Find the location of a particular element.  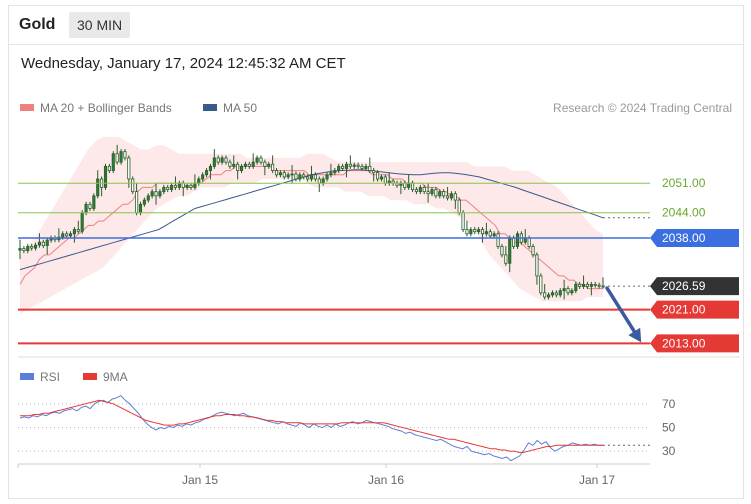

level-label-4: 2013.00 is located at coordinates (684, 343).